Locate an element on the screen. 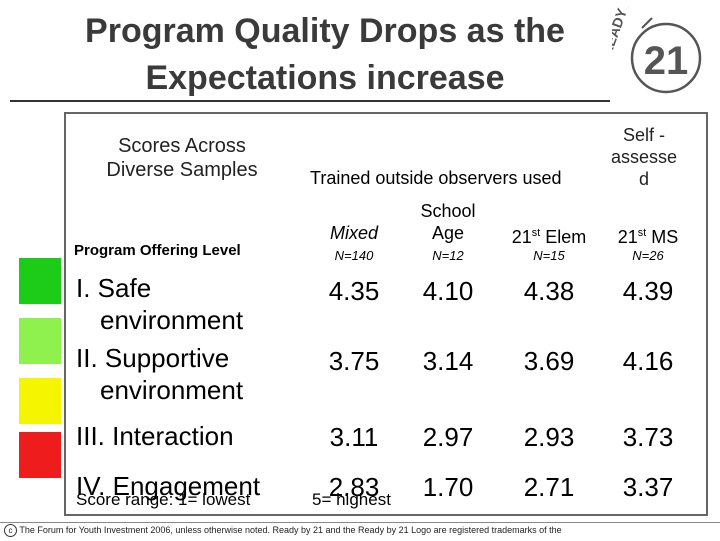 The image size is (720, 541). col-ms-suffix: MS is located at coordinates (662, 237).